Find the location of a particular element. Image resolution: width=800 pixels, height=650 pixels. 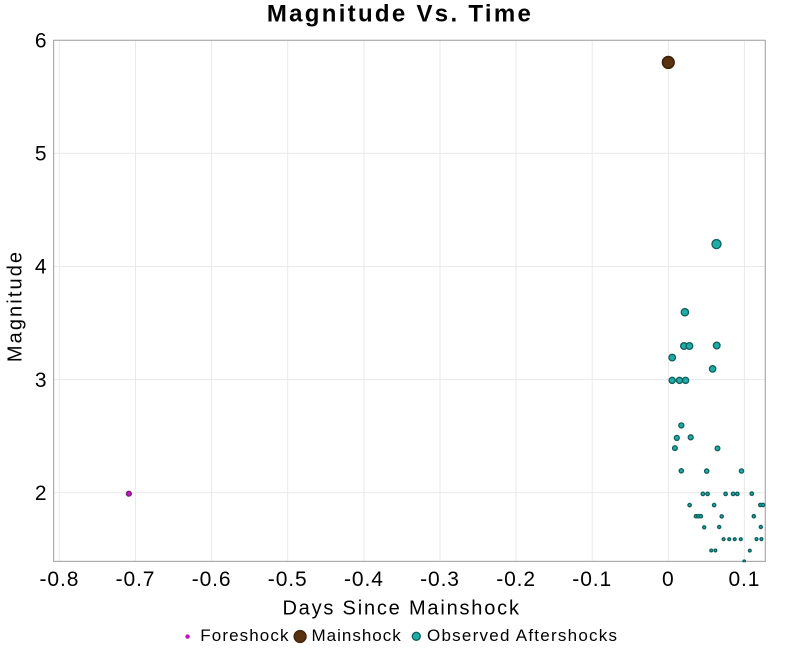

svg-text: Observed Aftershocks is located at coordinates (522, 635).